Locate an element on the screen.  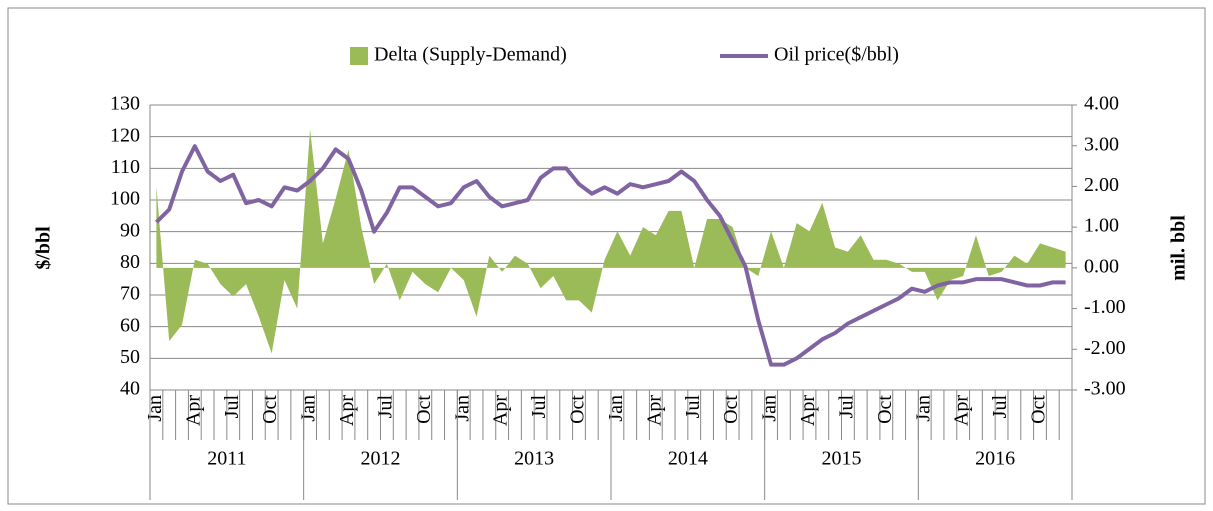
y2-tick-label: 2.00 is located at coordinates (1101, 185).